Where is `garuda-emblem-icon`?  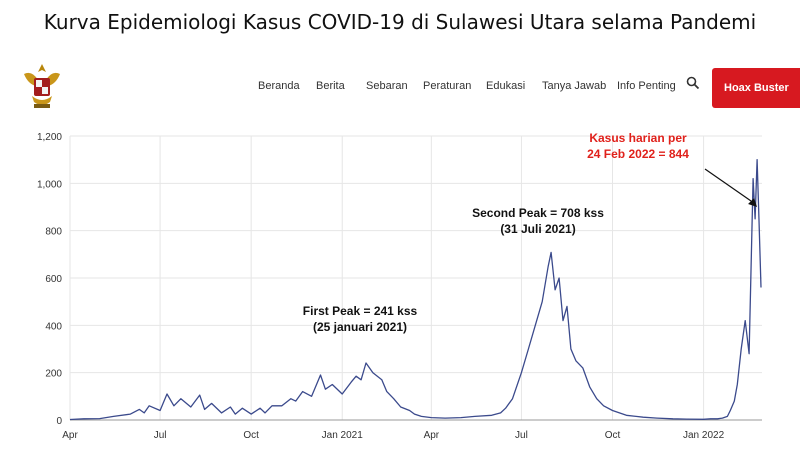
garuda-emblem-icon is located at coordinates (42, 86).